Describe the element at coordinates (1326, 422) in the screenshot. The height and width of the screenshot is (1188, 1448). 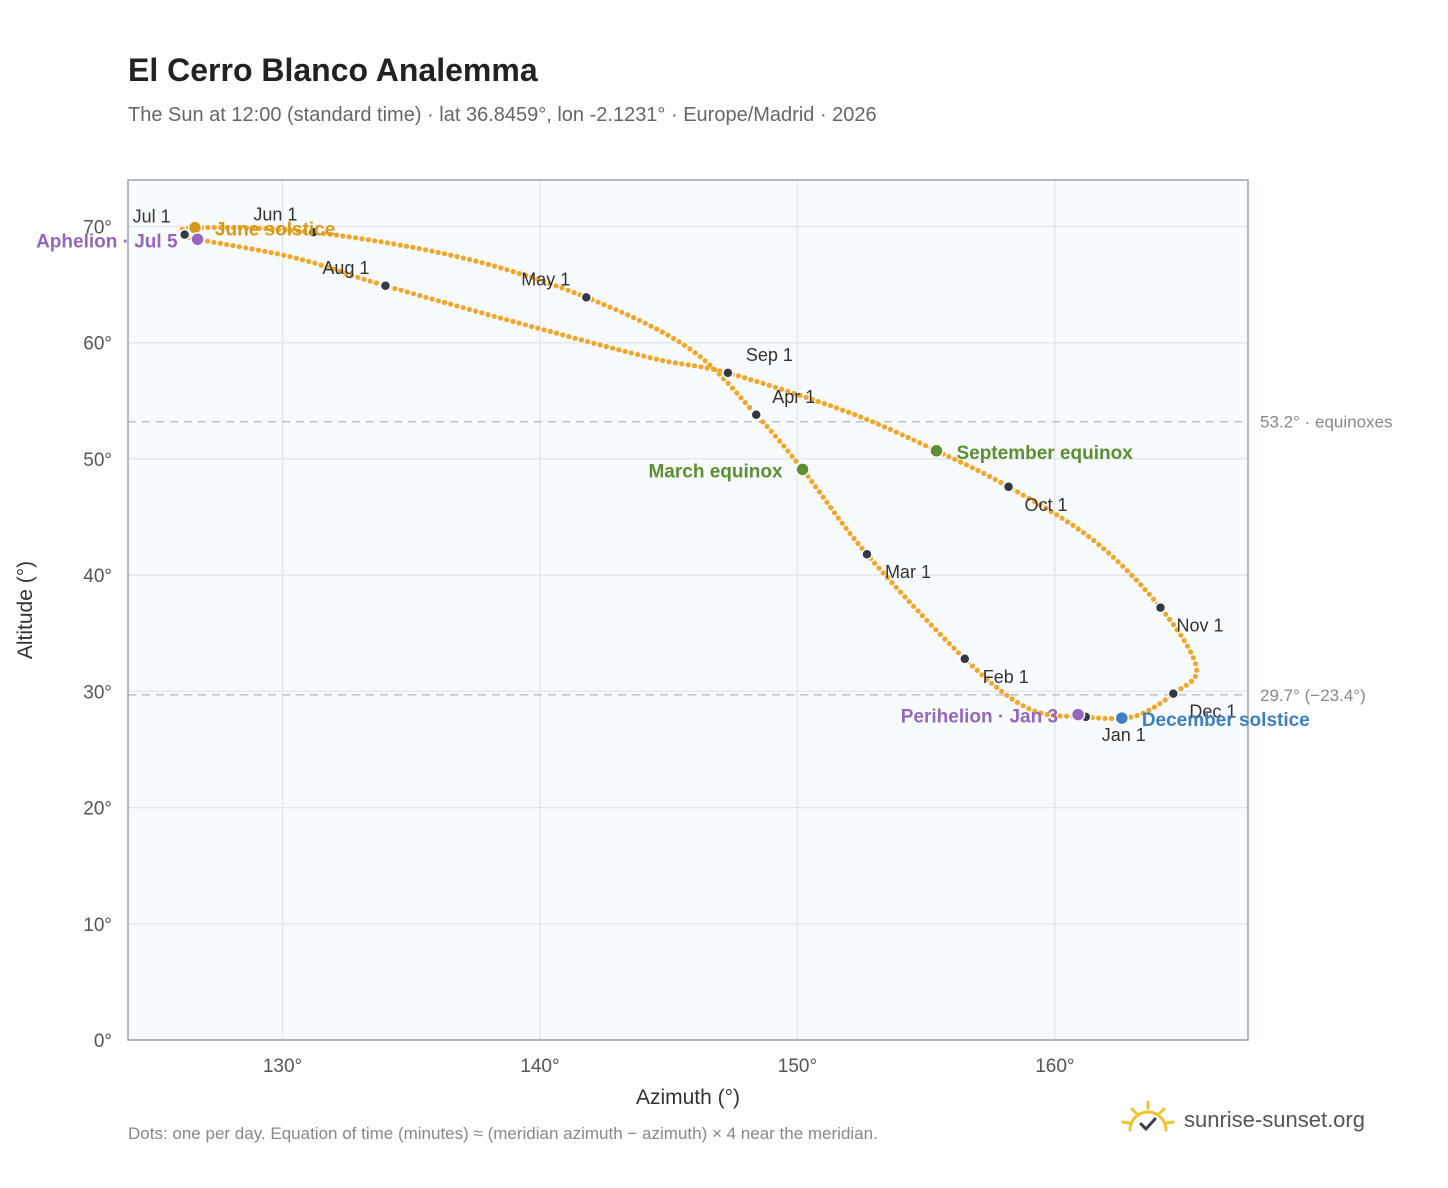
I see `reference-line-label: 53.2° · equinoxes` at that location.